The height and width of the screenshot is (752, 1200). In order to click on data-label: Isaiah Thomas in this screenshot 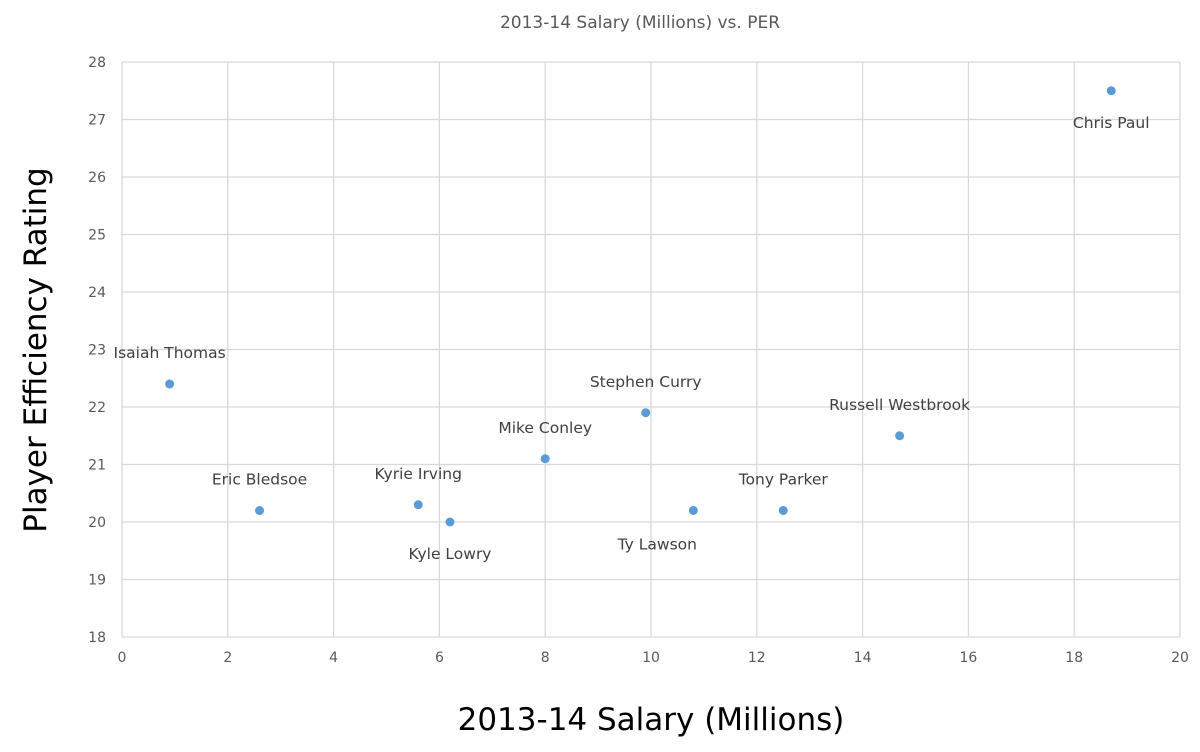, I will do `click(170, 353)`.